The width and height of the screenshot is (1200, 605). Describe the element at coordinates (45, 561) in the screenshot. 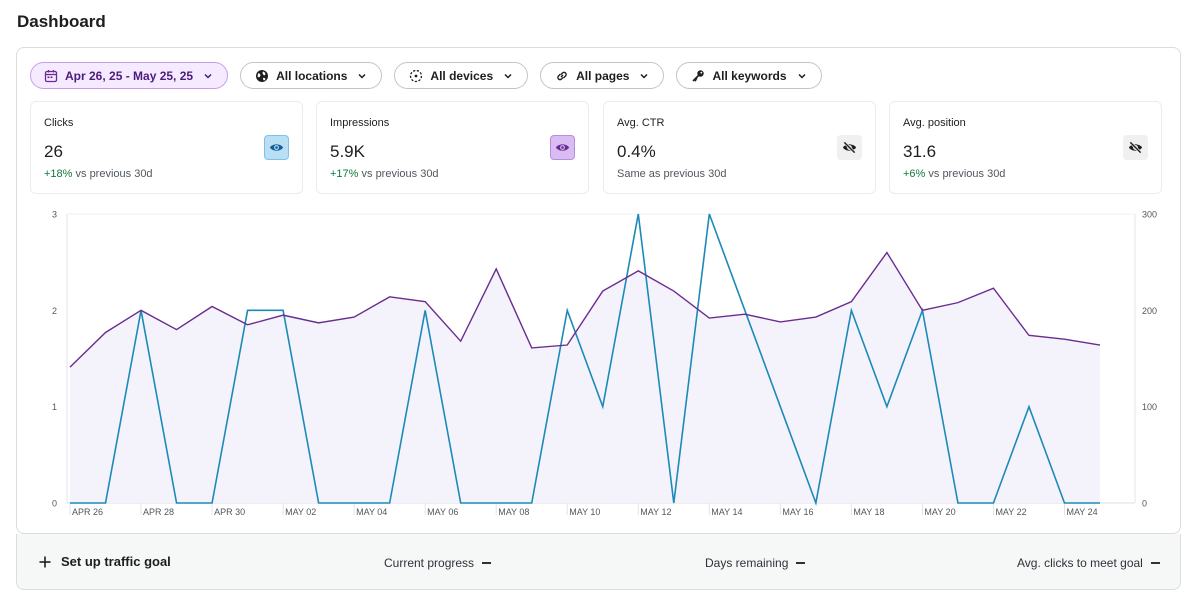

I see `plus-icon` at that location.